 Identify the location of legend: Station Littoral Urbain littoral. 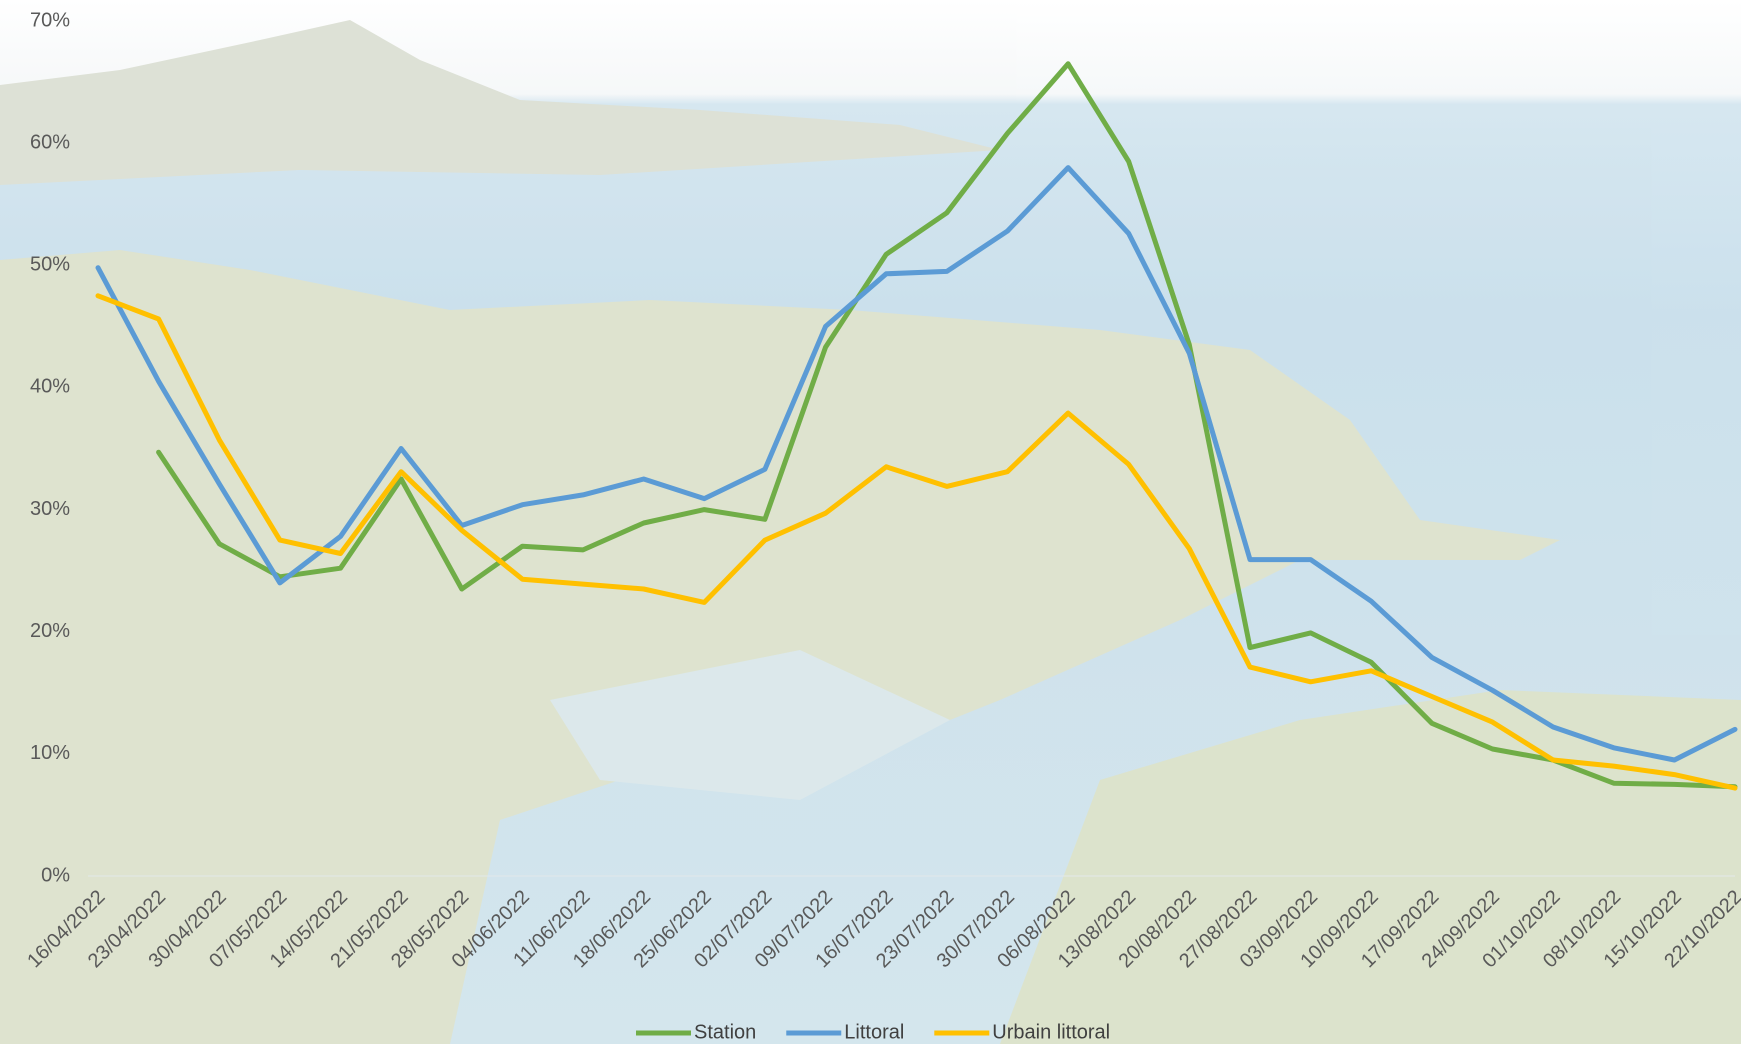
(873, 1032).